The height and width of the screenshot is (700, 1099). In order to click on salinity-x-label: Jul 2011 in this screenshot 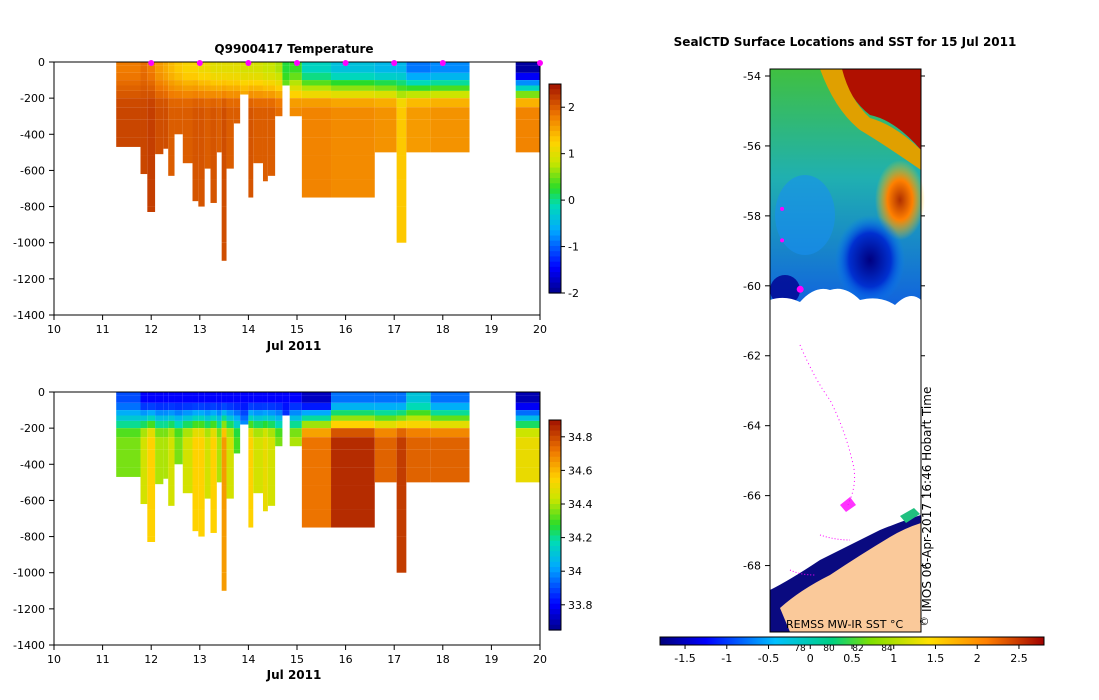, I will do `click(294, 675)`.